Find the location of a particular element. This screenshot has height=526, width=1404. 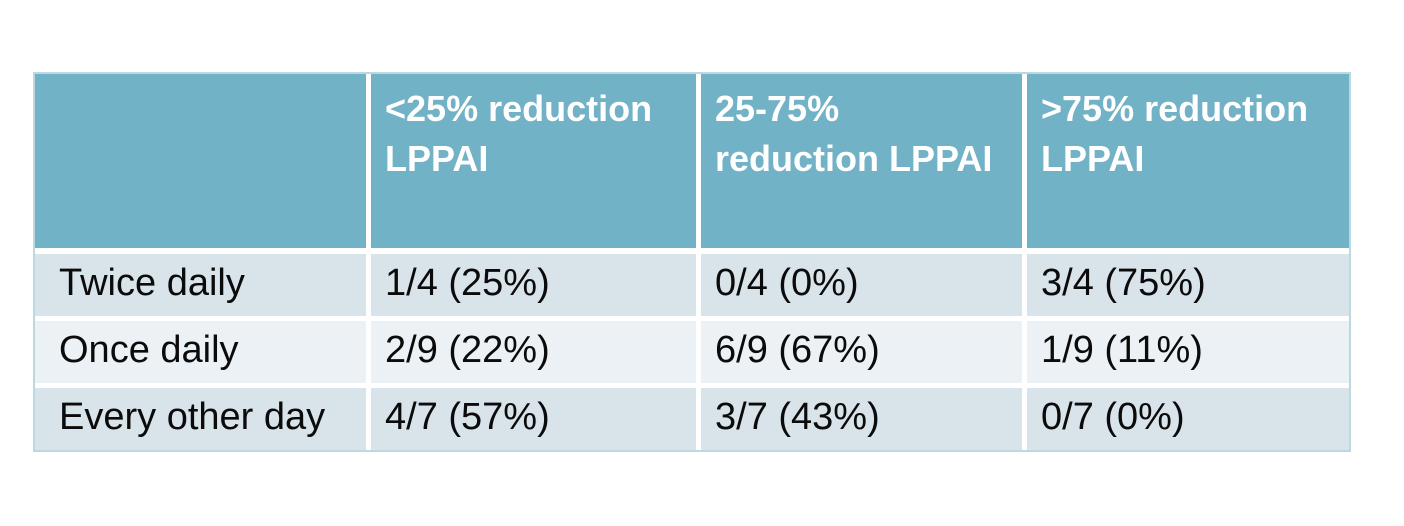

table-row-once-daily: Once daily 2/9 (22%) 6/9 (67%) 1/9 (11%) is located at coordinates (692, 354).